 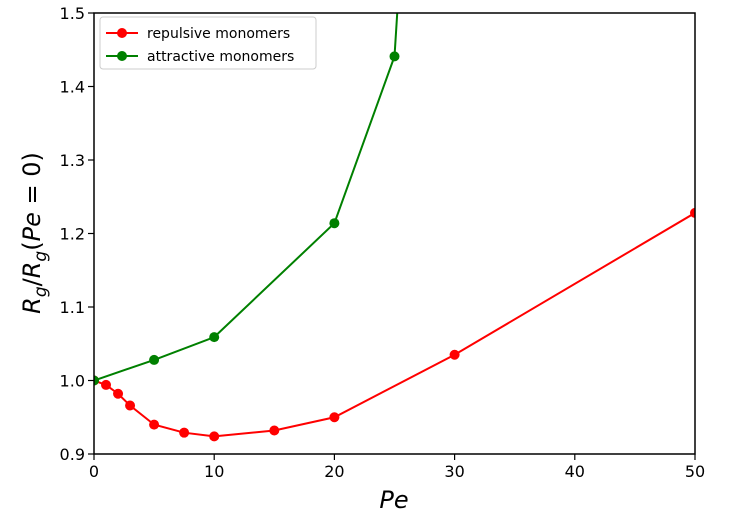 I want to click on y-axis-ticks: 0.9 1.0 1.1 1.2 1.3 1.4 1.5, so click(x=77, y=234).